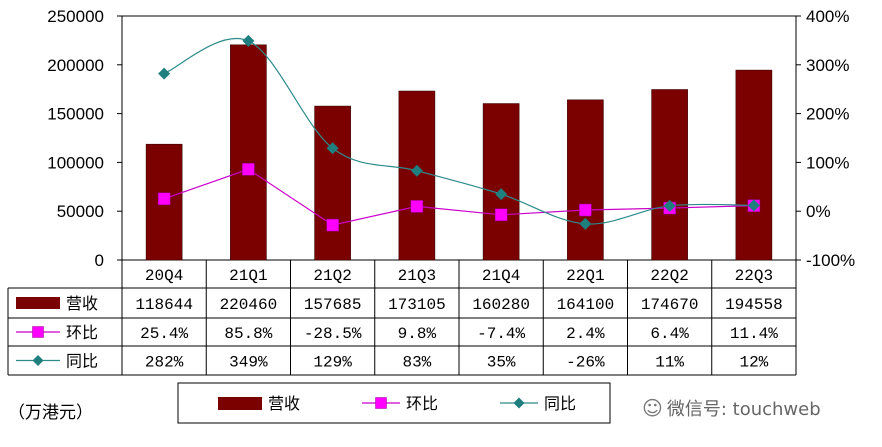  What do you see at coordinates (417, 276) in the screenshot?
I see `x-tick-label: 21Q3` at bounding box center [417, 276].